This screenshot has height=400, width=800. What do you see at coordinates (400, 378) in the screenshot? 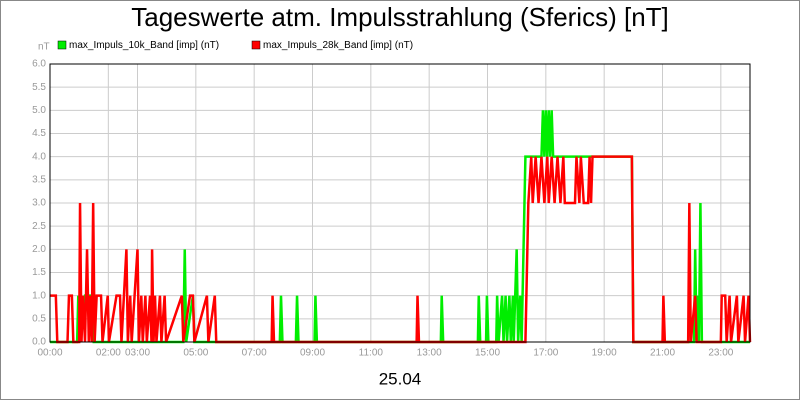
I see `x-axis-label: 25.04` at bounding box center [400, 378].